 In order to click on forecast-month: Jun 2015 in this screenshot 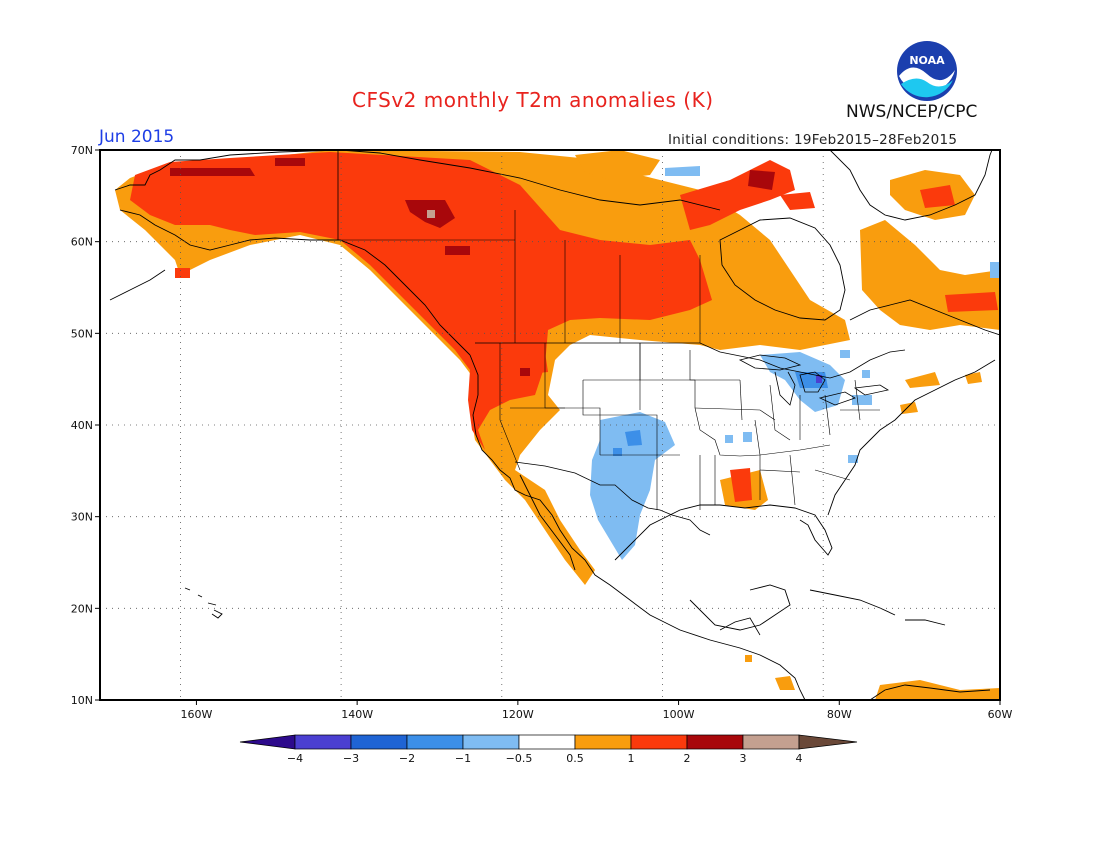, I will do `click(137, 137)`.